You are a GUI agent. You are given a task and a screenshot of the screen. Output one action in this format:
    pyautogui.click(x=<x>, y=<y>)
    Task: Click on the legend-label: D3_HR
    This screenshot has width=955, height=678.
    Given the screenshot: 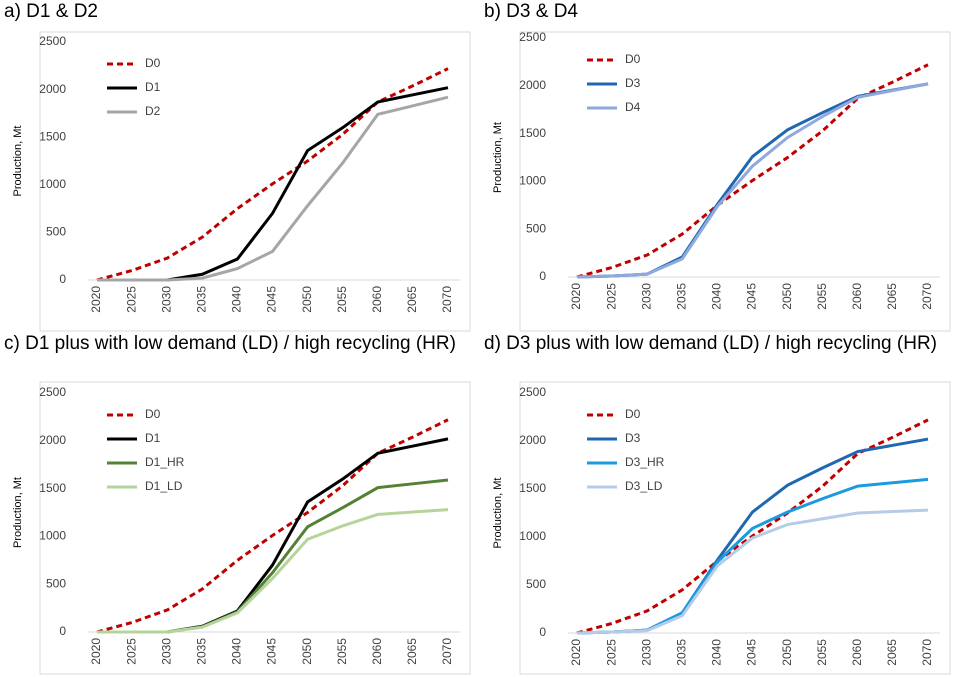 What is the action you would take?
    pyautogui.click(x=645, y=462)
    